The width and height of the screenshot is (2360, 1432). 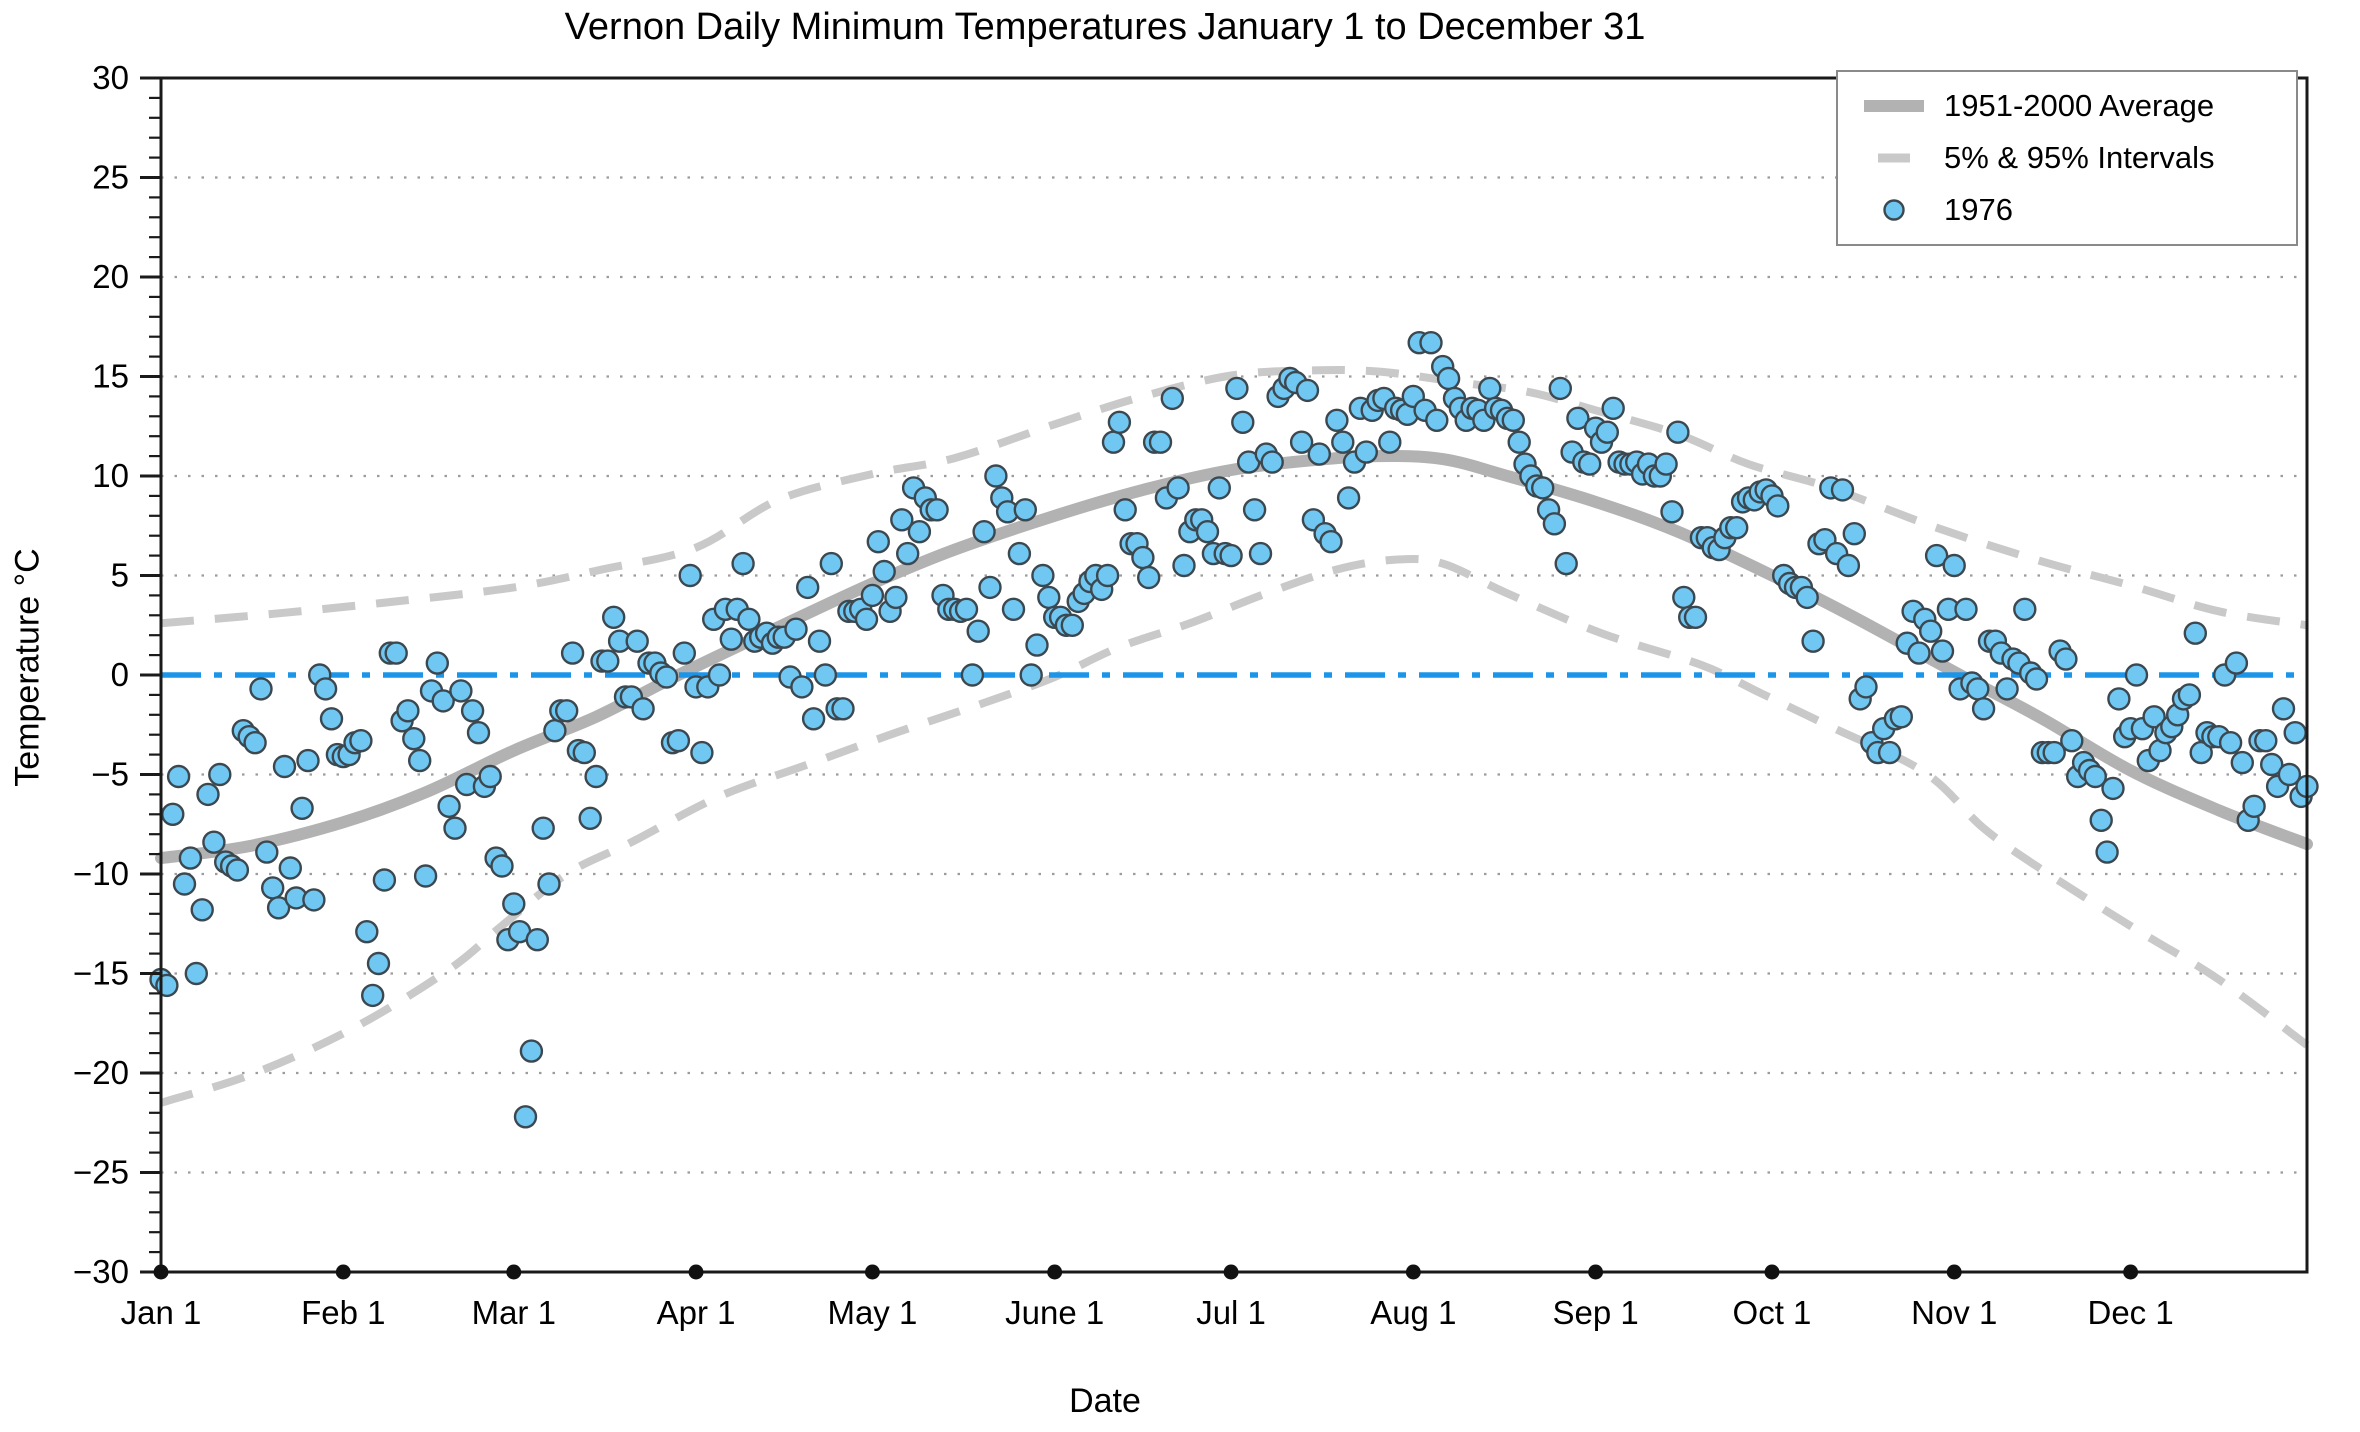 I want to click on y-axis-ticks, so click(x=150, y=675).